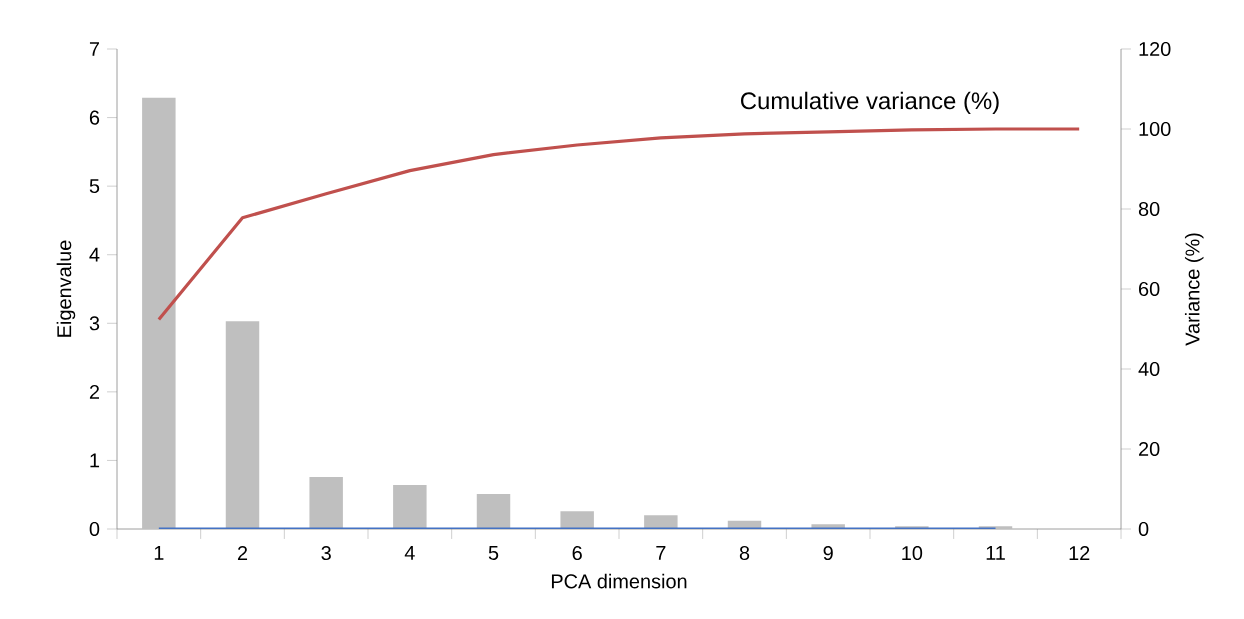  I want to click on y-tick-label: 0, so click(94, 529).